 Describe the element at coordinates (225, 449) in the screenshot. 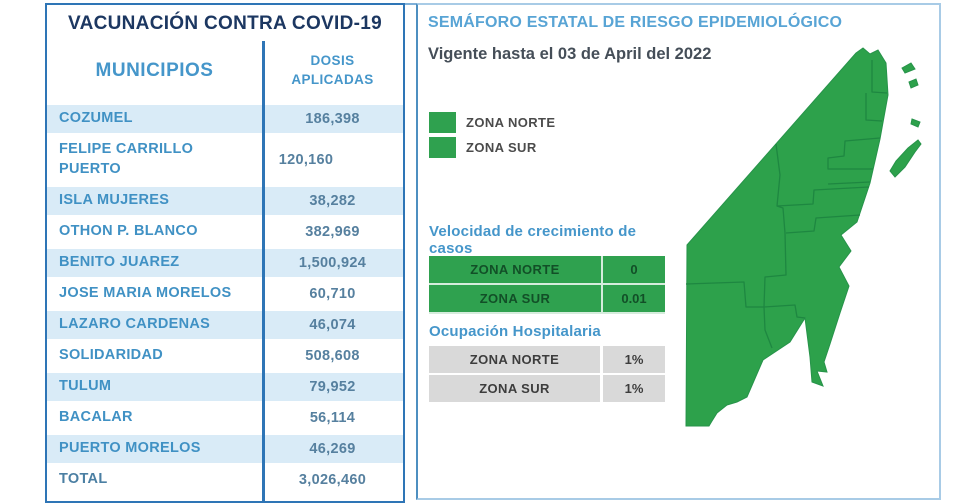

I see `table-row: PUERTO MORELOS 46,269` at that location.